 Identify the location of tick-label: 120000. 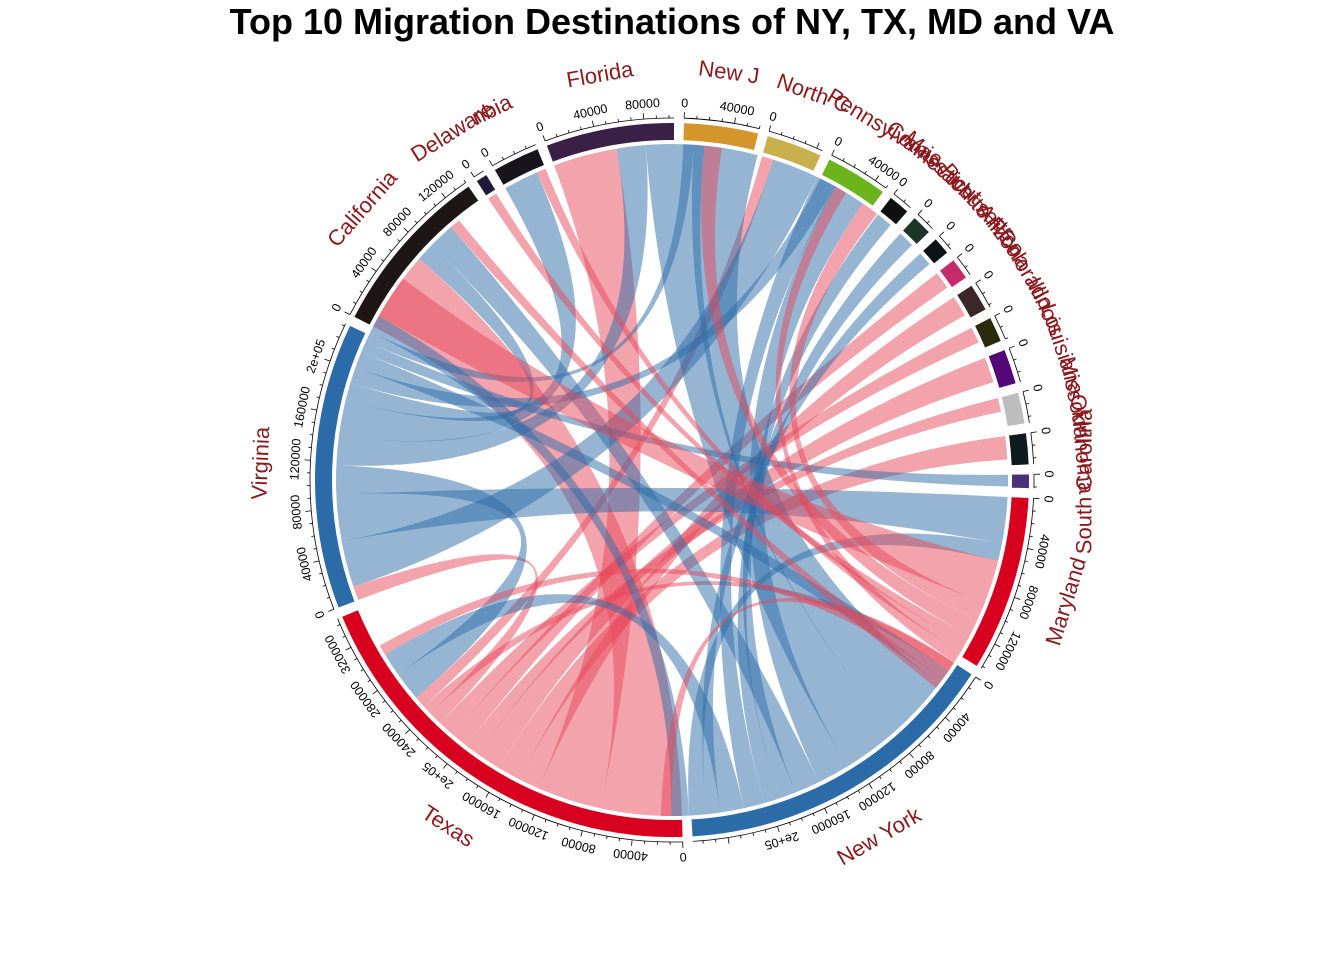
(295, 459).